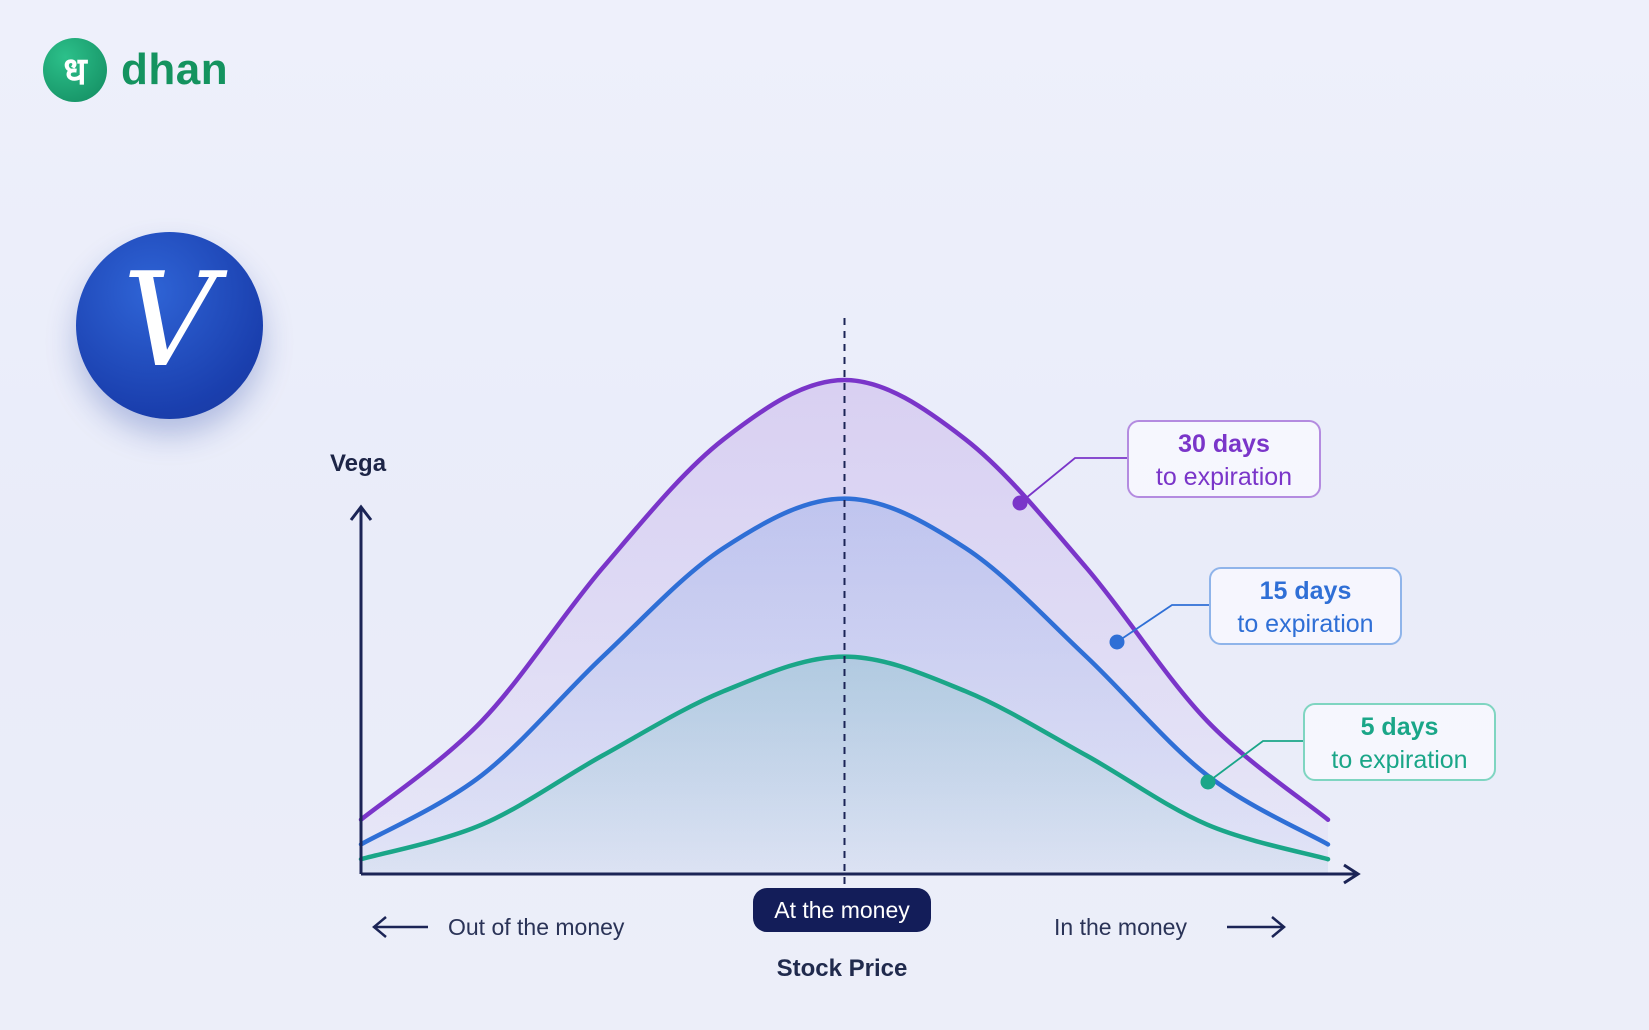  I want to click on callout-30-days: 30 days to expiration, so click(1224, 459).